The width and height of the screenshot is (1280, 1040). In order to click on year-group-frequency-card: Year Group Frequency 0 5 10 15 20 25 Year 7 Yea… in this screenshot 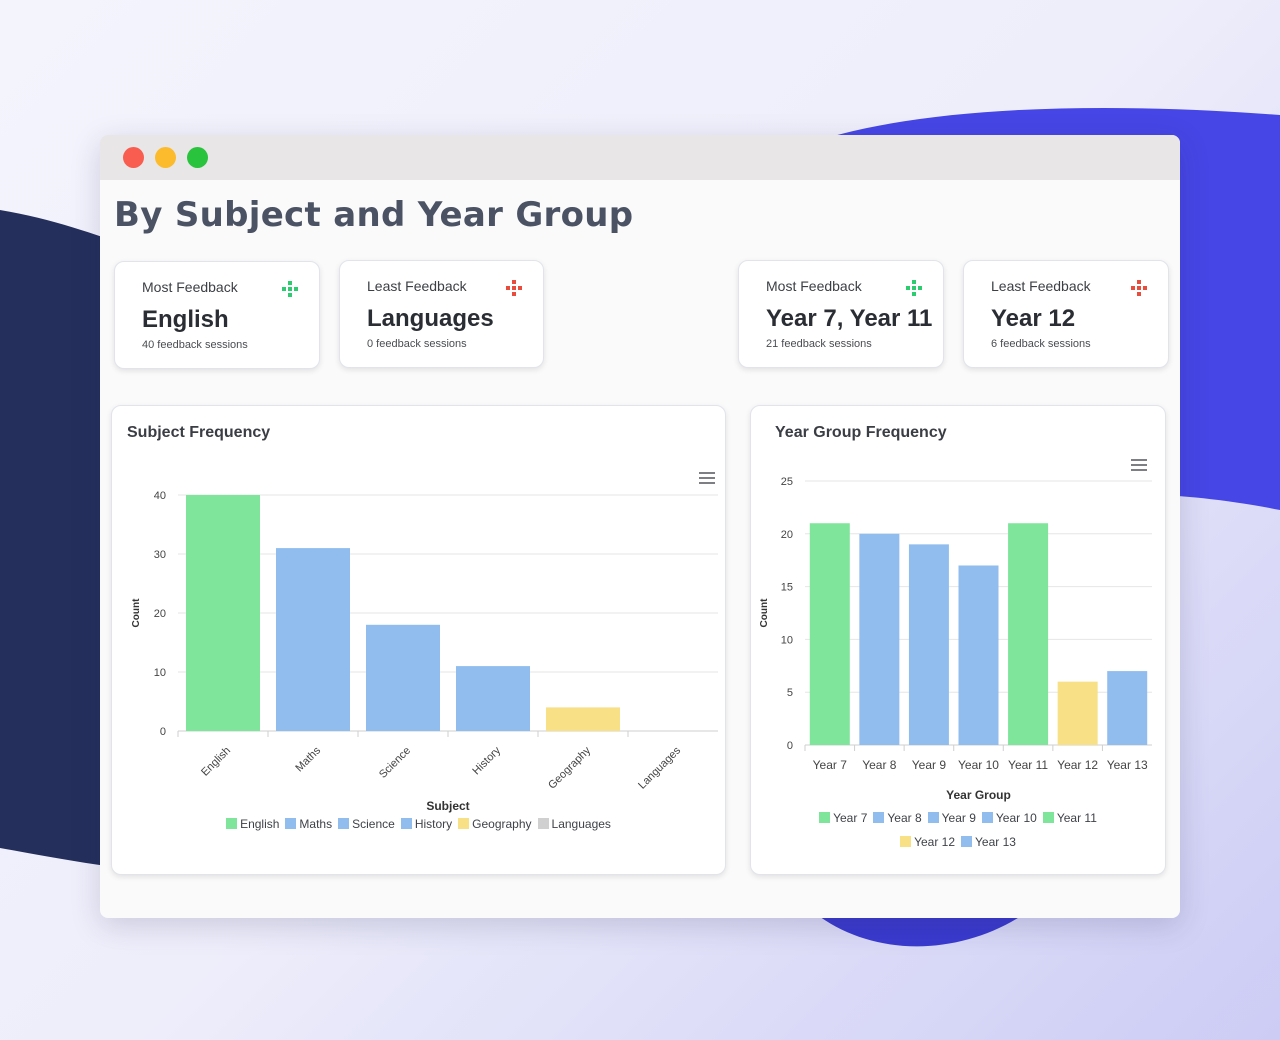, I will do `click(958, 640)`.